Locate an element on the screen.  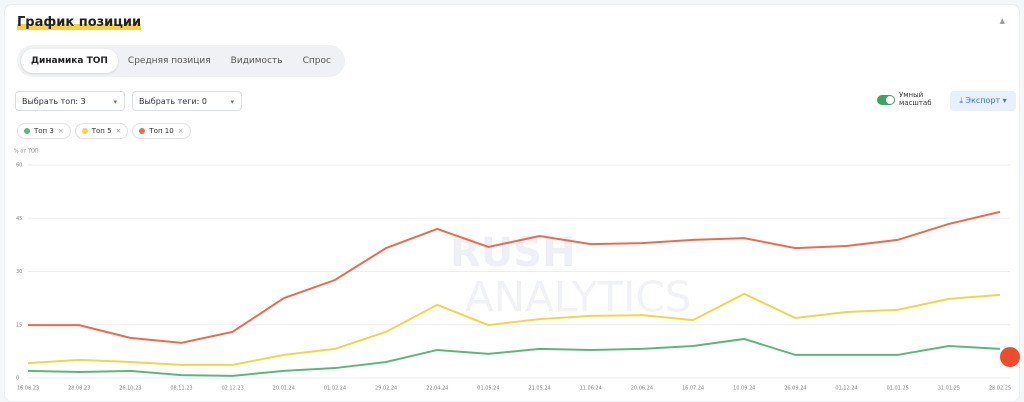
x-tick-label: 20.06.24 is located at coordinates (642, 389).